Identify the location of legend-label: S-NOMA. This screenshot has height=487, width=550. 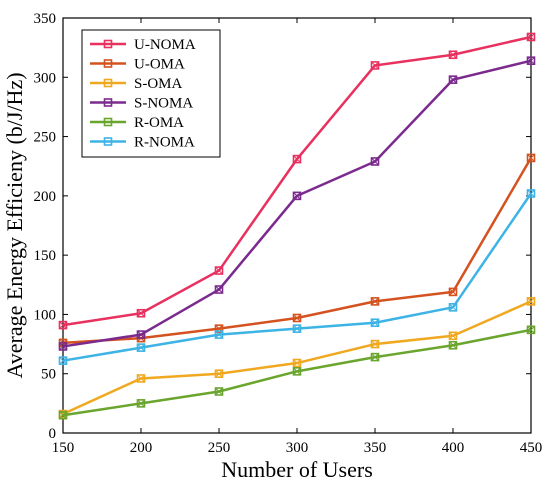
(163, 104).